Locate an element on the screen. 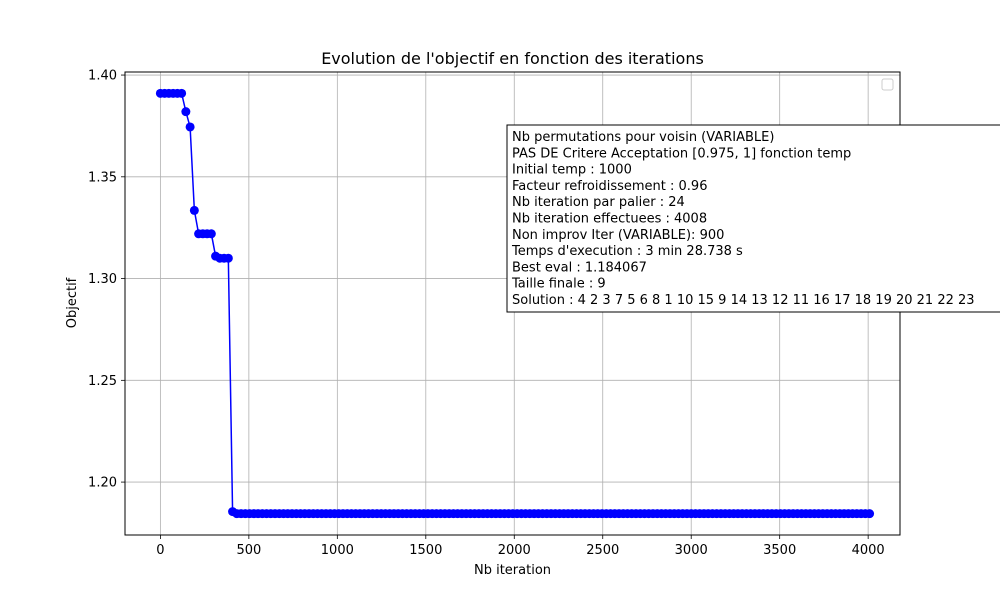 The image size is (1000, 600). x-axis: 0 500 1000 1500 2000 2500 3000 3500 4000 is located at coordinates (520, 546).